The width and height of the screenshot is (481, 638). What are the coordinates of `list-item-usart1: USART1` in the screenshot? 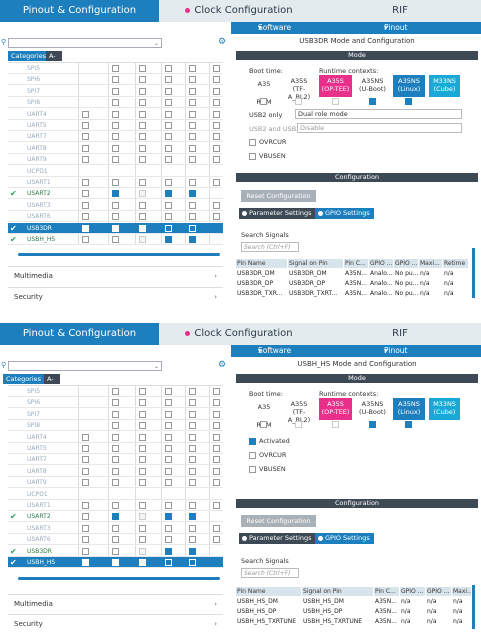 It's located at (115, 505).